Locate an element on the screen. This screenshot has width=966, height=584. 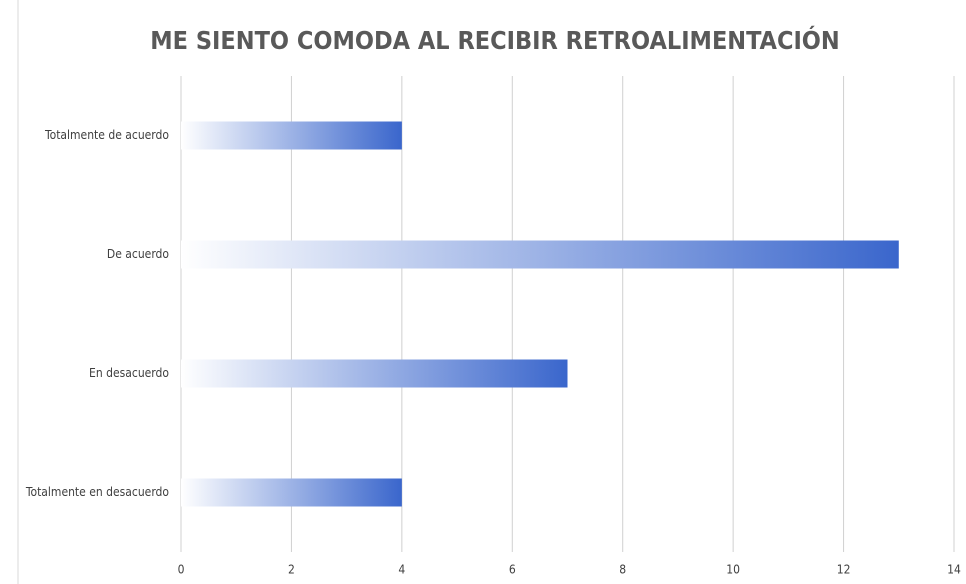
x-tick-label: 0 is located at coordinates (181, 570).